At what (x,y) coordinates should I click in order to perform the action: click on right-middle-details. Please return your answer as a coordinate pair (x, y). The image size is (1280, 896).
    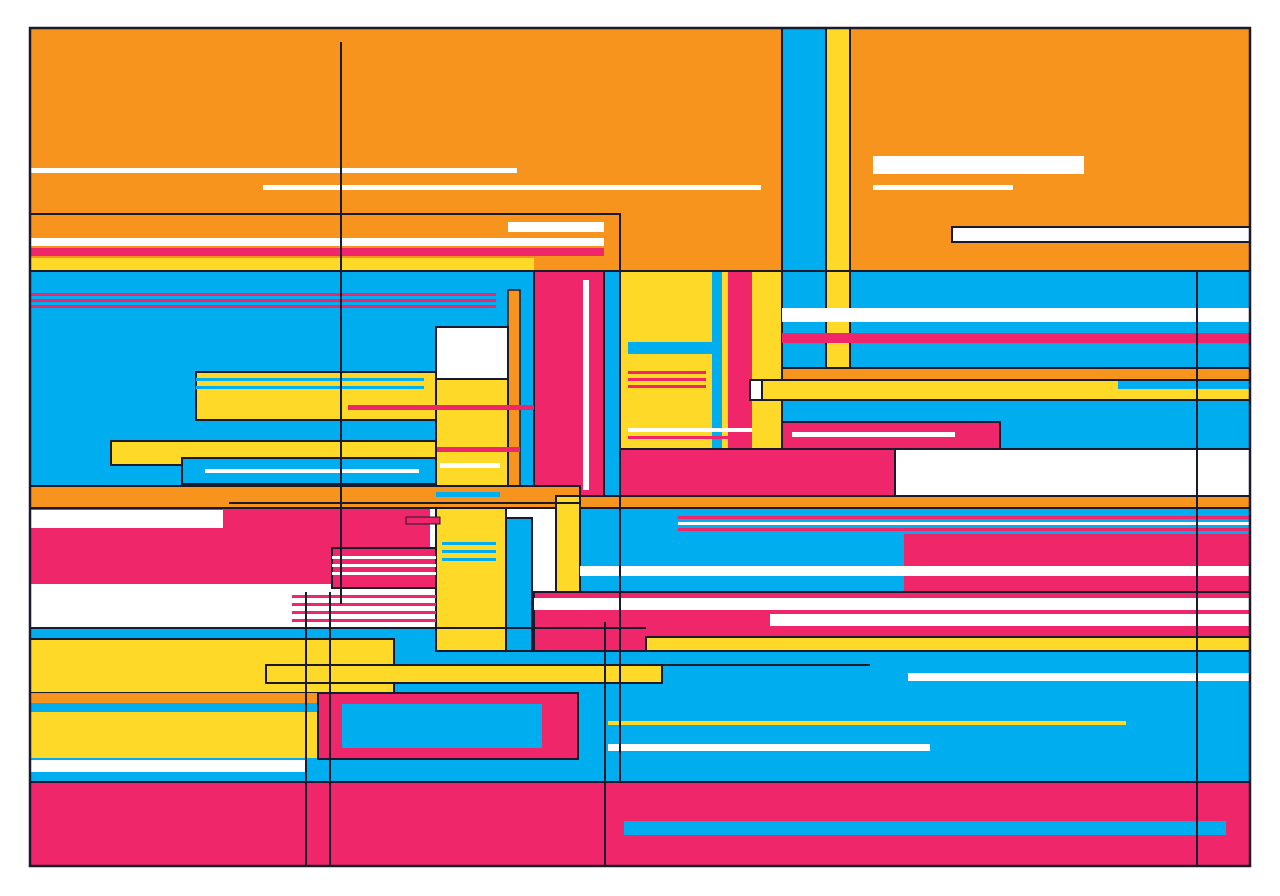
    Looking at the image, I should click on (935, 402).